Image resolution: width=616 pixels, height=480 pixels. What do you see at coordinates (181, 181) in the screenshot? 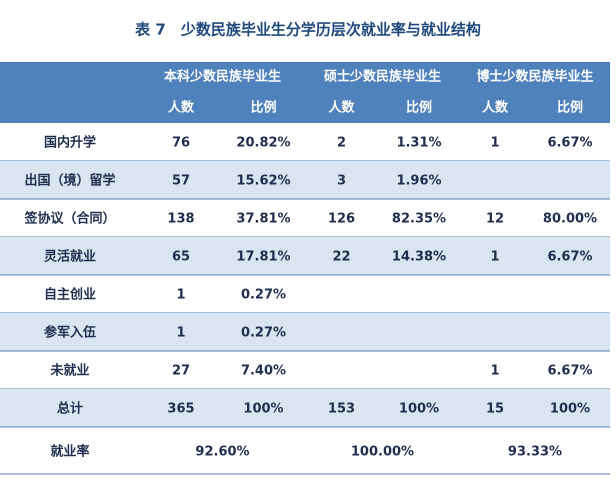
I see `cell: 57` at bounding box center [181, 181].